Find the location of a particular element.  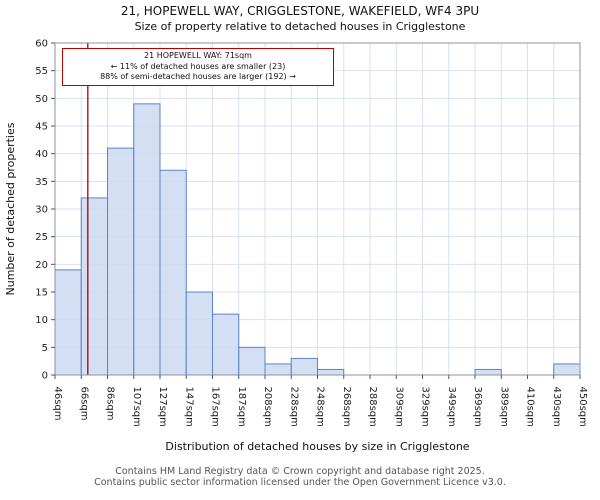

x-tick-label: 450sqm is located at coordinates (582, 407).